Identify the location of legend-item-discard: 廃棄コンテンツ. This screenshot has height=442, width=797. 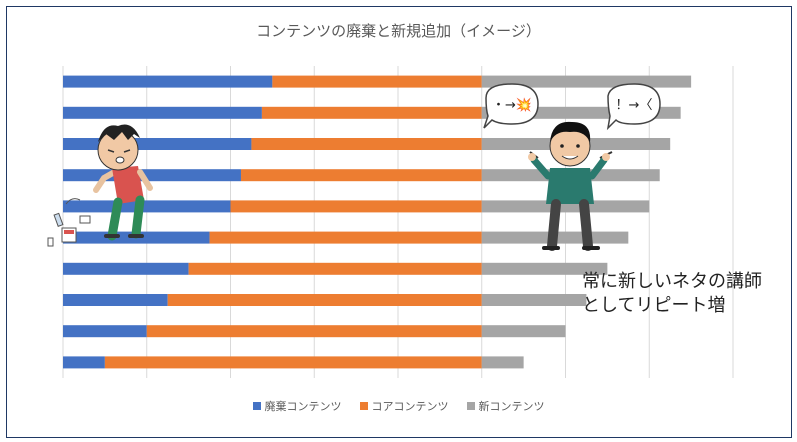
(297, 406).